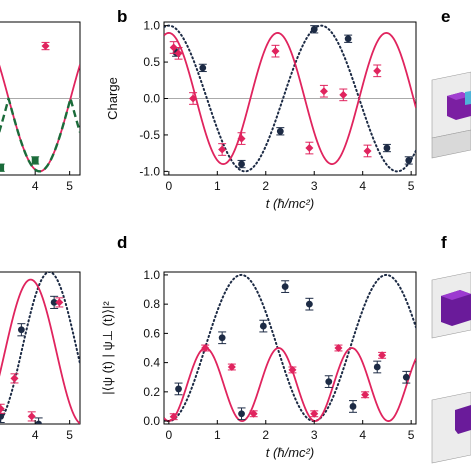  Describe the element at coordinates (444, 242) in the screenshot. I see `panel-label-f: f` at that location.